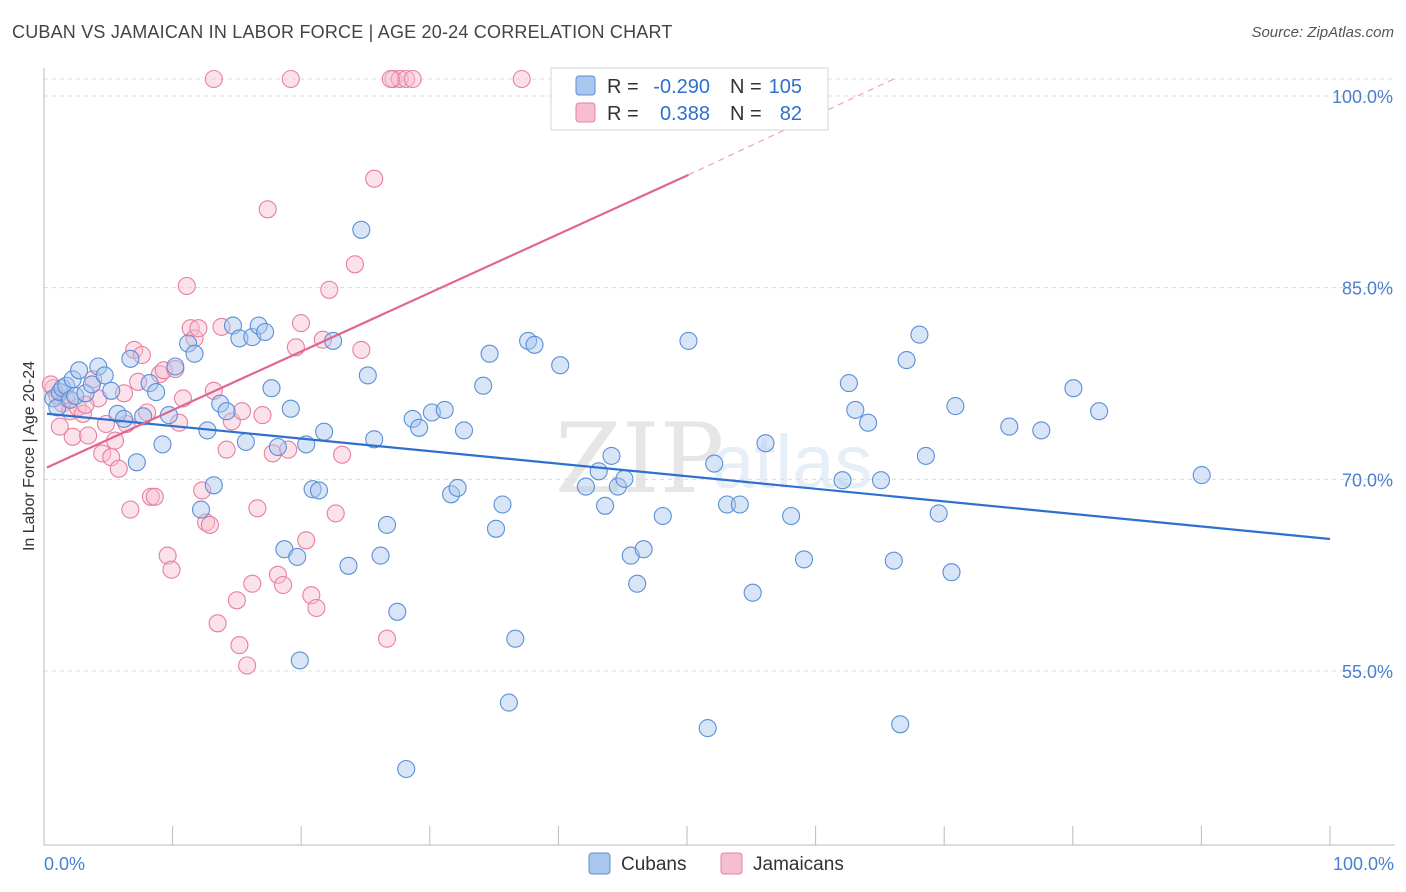 Image resolution: width=1406 pixels, height=892 pixels. I want to click on legend-r-label-cubans: R =, so click(623, 87).